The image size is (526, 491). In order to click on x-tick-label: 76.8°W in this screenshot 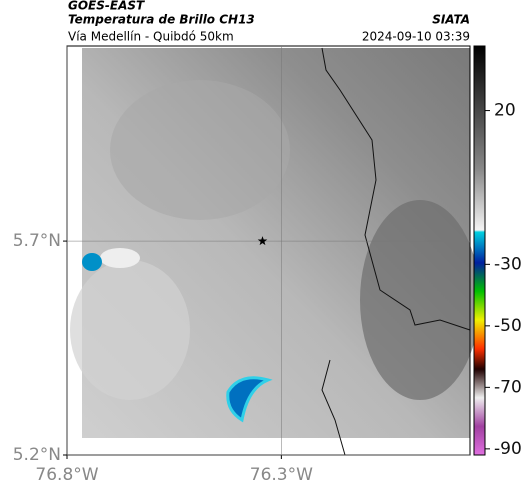, I will do `click(66, 475)`.